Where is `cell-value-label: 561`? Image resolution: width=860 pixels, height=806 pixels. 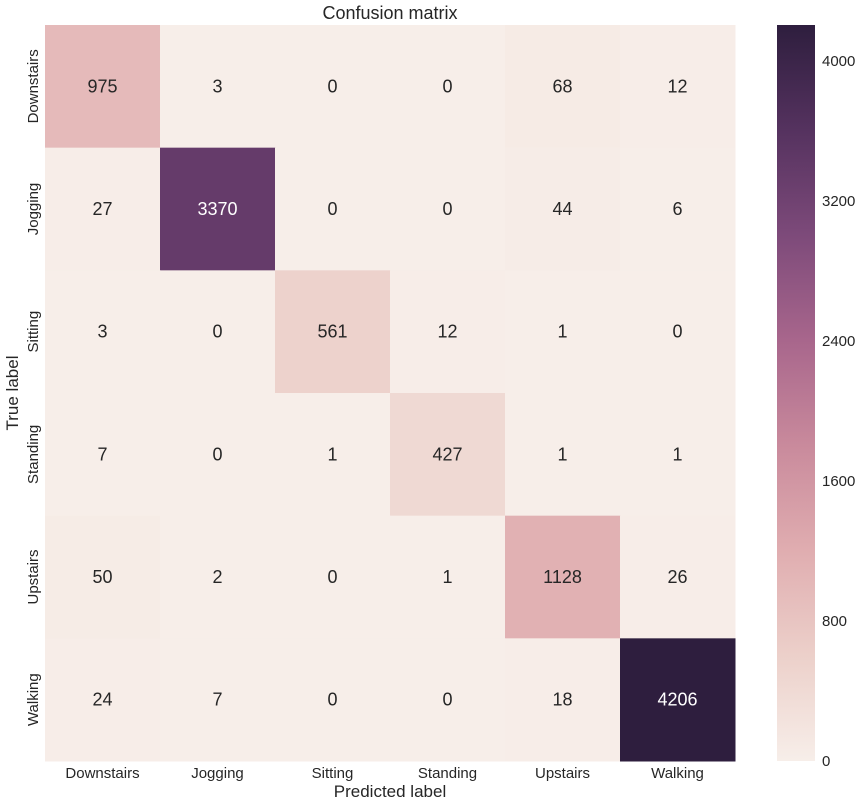
cell-value-label: 561 is located at coordinates (332, 332).